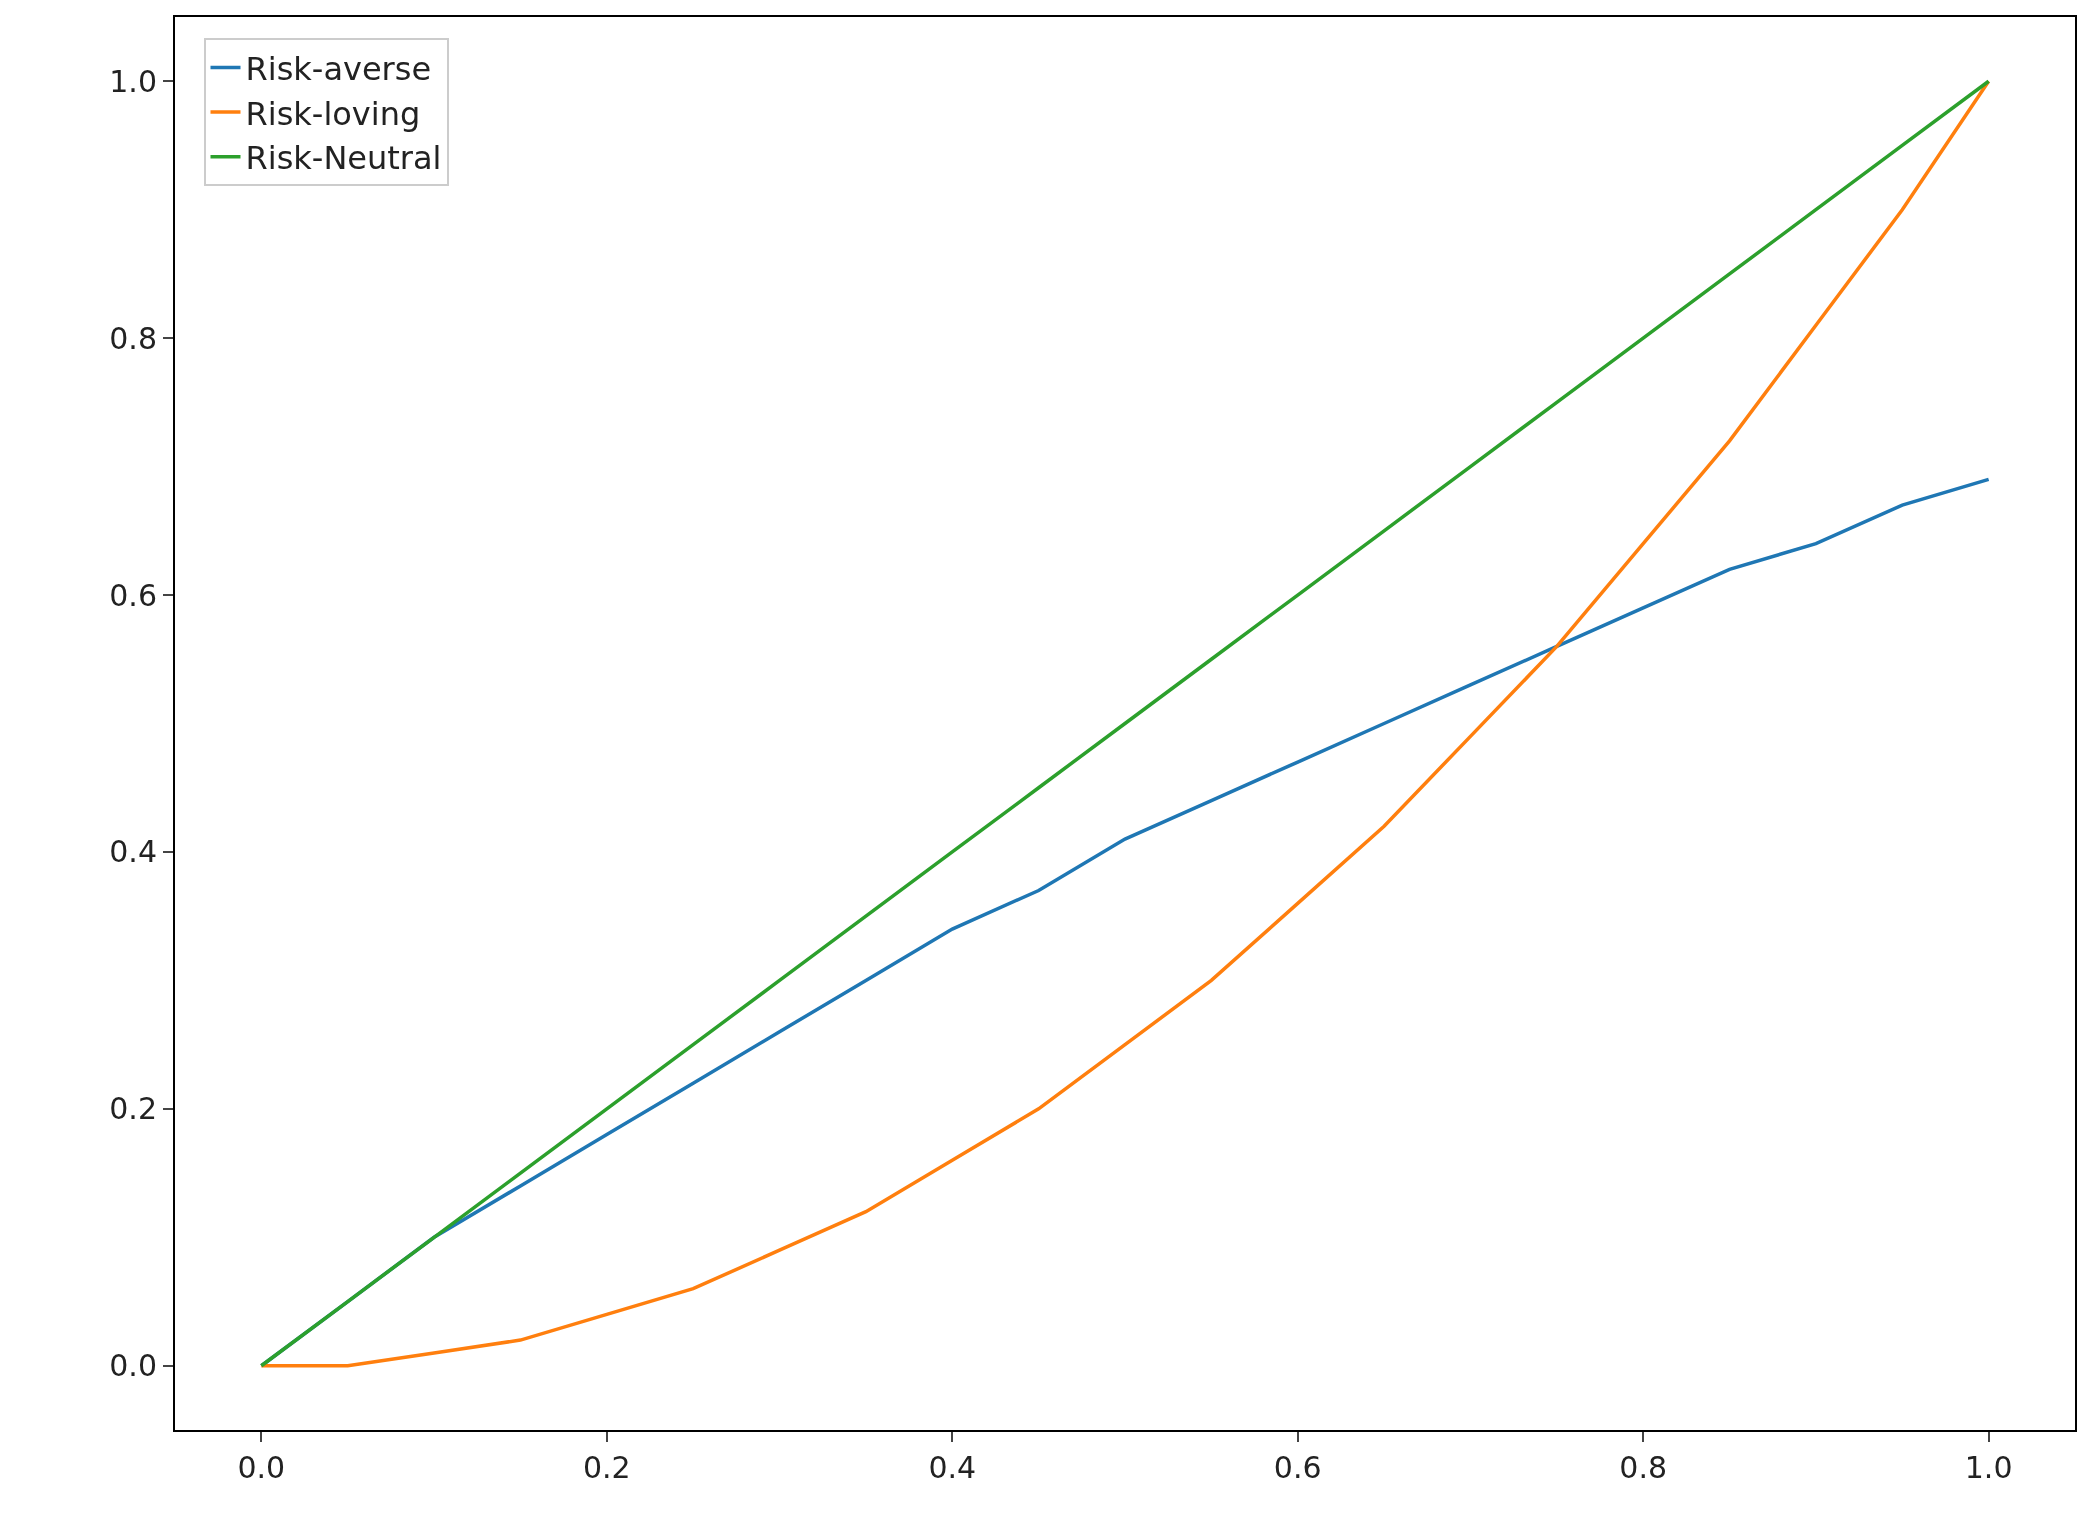 This screenshot has height=1514, width=2095. What do you see at coordinates (333, 113) in the screenshot?
I see `legend-label: Risk-loving` at bounding box center [333, 113].